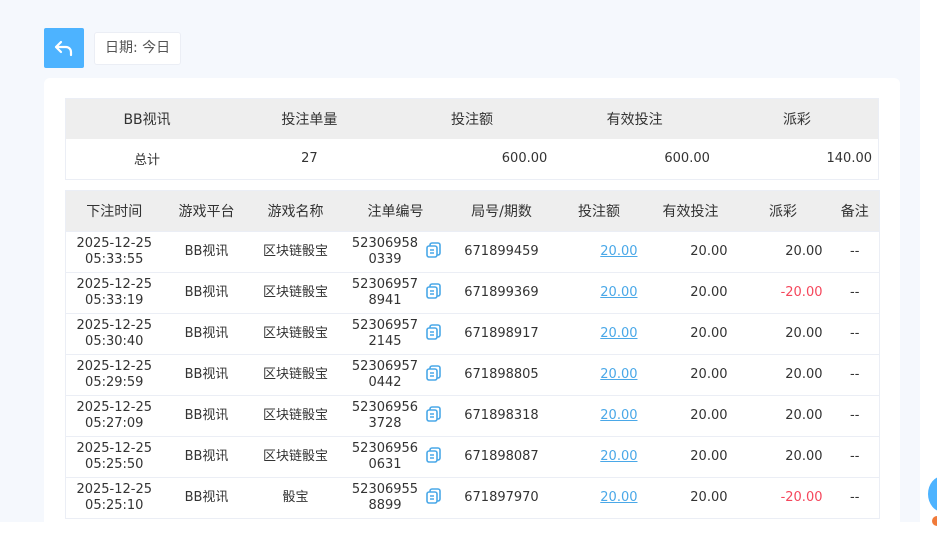 The height and width of the screenshot is (538, 937). What do you see at coordinates (206, 211) in the screenshot?
I see `column-header: 游戏平台` at bounding box center [206, 211].